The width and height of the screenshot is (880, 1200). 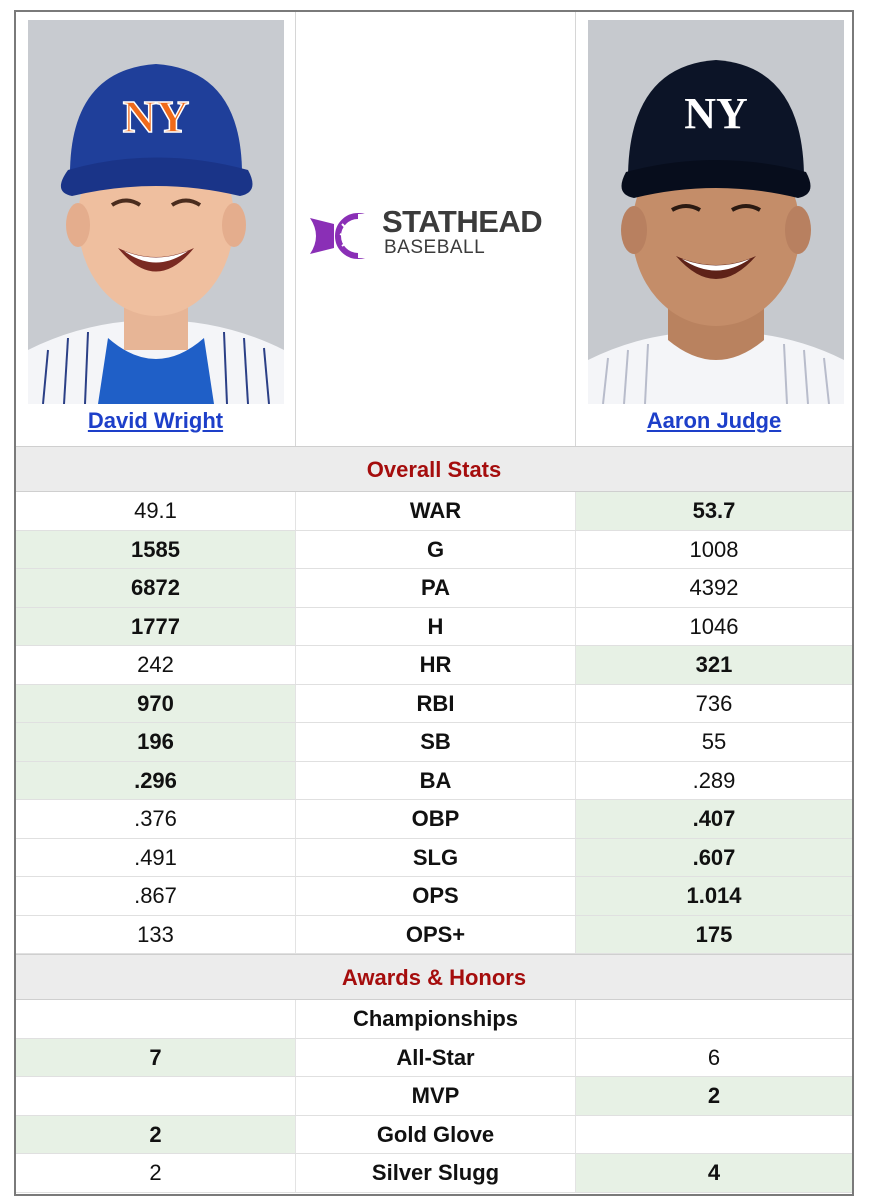 I want to click on stat-row-all-star: 7 All-Star 6, so click(x=434, y=1057).